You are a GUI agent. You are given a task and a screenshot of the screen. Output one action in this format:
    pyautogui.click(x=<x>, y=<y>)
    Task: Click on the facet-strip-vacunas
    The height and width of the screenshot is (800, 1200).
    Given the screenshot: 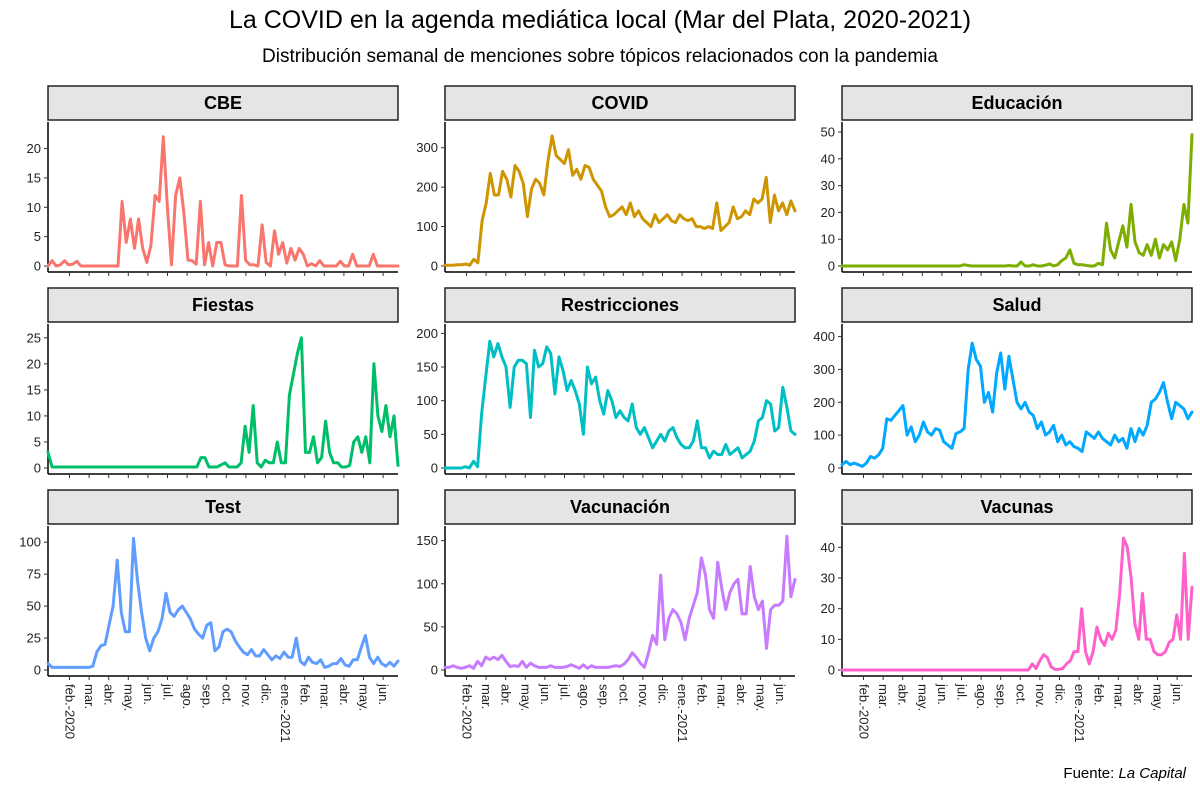 What is the action you would take?
    pyautogui.click(x=1017, y=507)
    